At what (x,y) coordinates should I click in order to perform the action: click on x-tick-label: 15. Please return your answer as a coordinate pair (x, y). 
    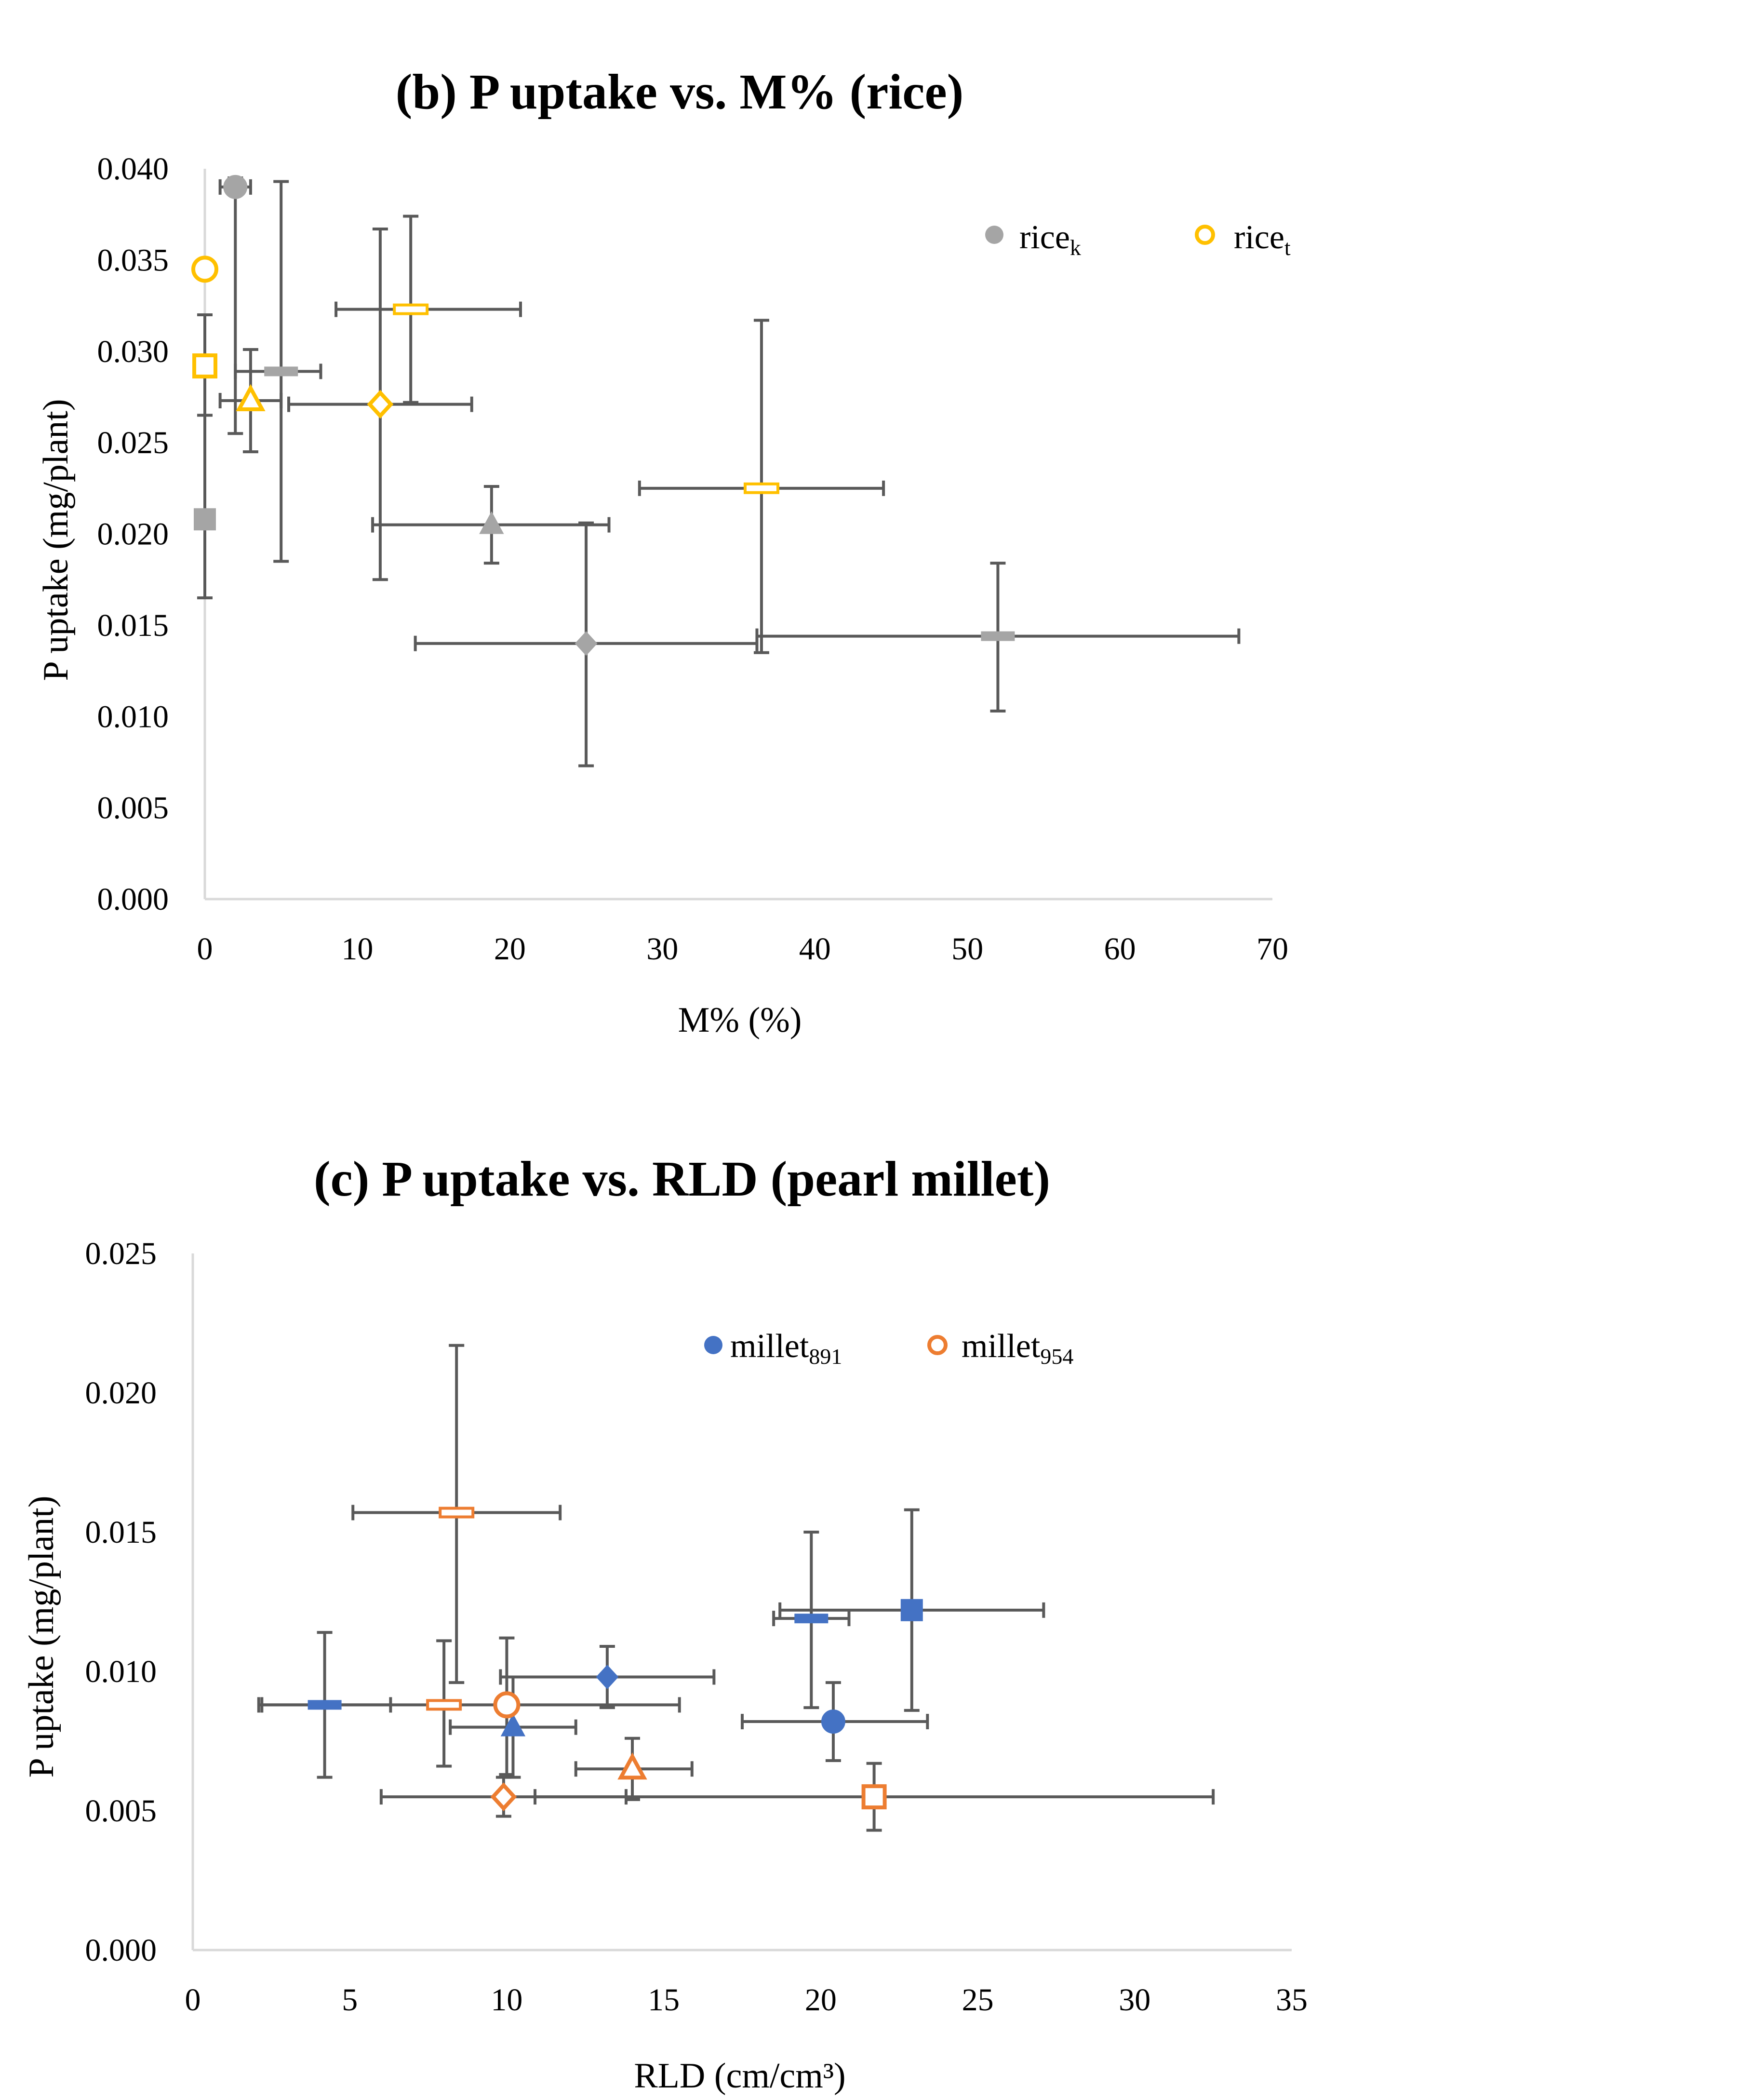
    Looking at the image, I should click on (664, 2000).